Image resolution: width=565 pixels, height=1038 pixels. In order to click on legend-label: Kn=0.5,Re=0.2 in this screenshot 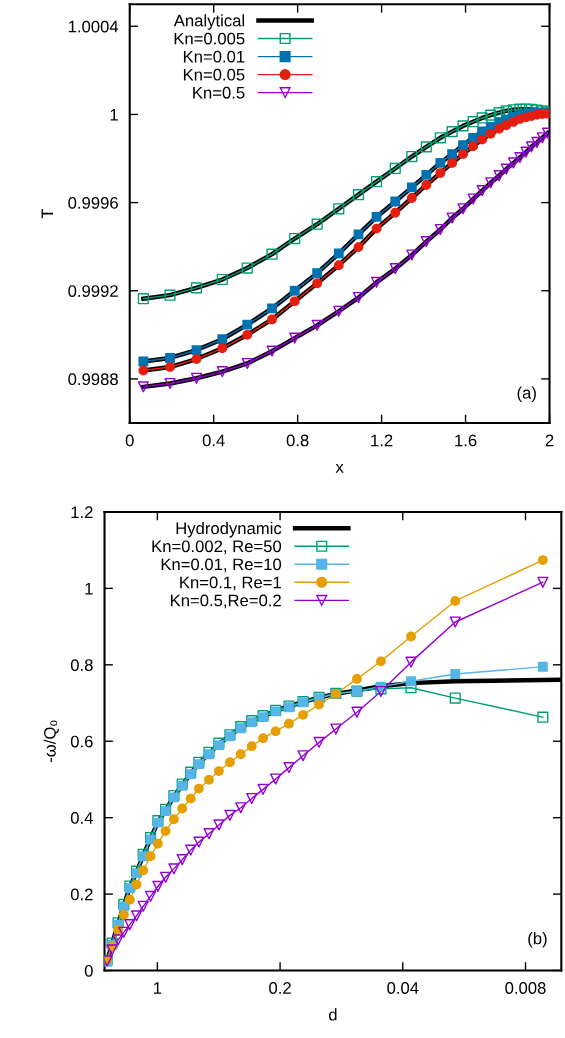, I will do `click(225, 601)`.